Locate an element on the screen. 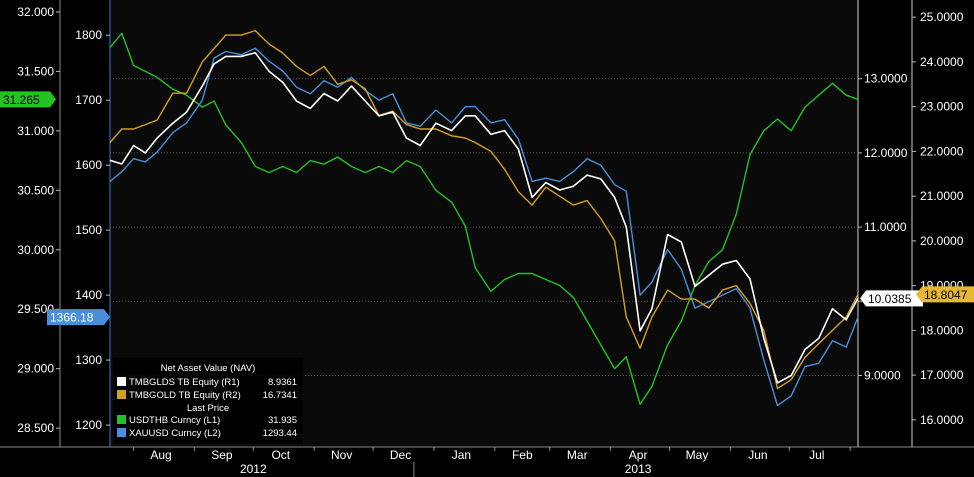  tick-label-l2: 1800 is located at coordinates (88, 35).